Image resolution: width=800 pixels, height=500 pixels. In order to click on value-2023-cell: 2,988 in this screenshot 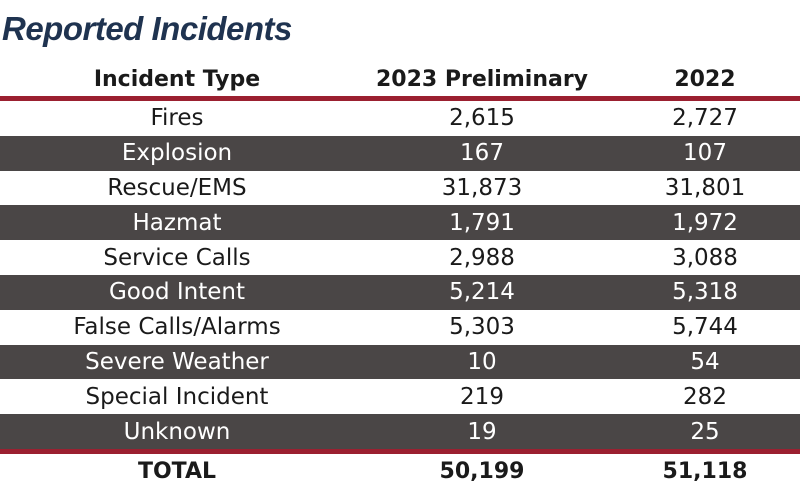, I will do `click(482, 257)`.